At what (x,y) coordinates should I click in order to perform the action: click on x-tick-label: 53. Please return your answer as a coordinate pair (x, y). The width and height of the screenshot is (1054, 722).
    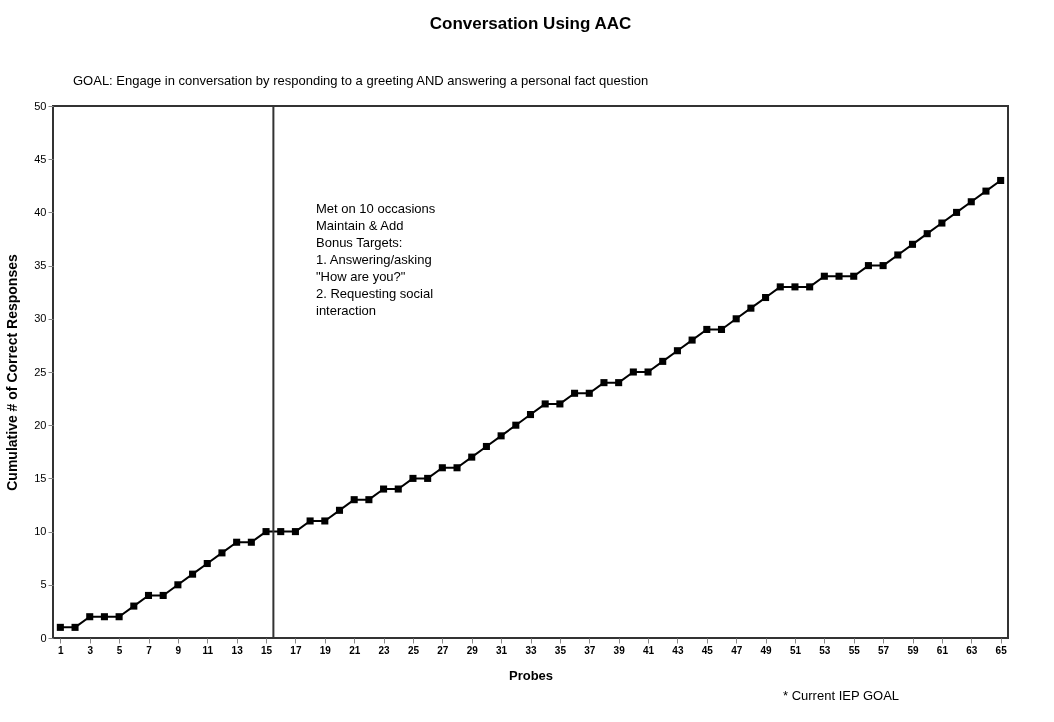
    Looking at the image, I should click on (825, 650).